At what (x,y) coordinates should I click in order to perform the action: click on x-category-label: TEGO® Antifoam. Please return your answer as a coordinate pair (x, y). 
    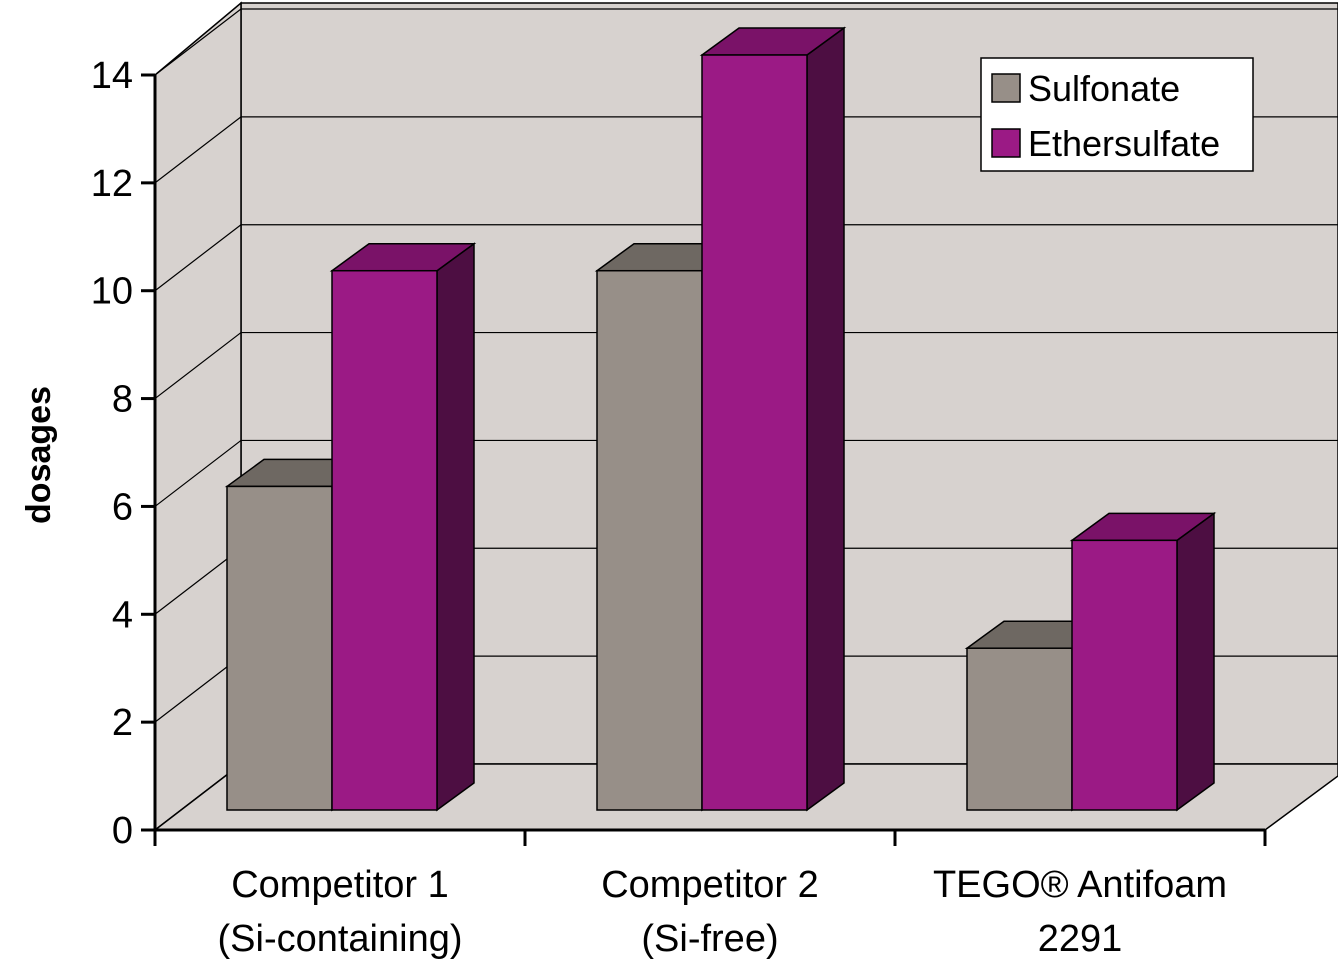
    Looking at the image, I should click on (1080, 885).